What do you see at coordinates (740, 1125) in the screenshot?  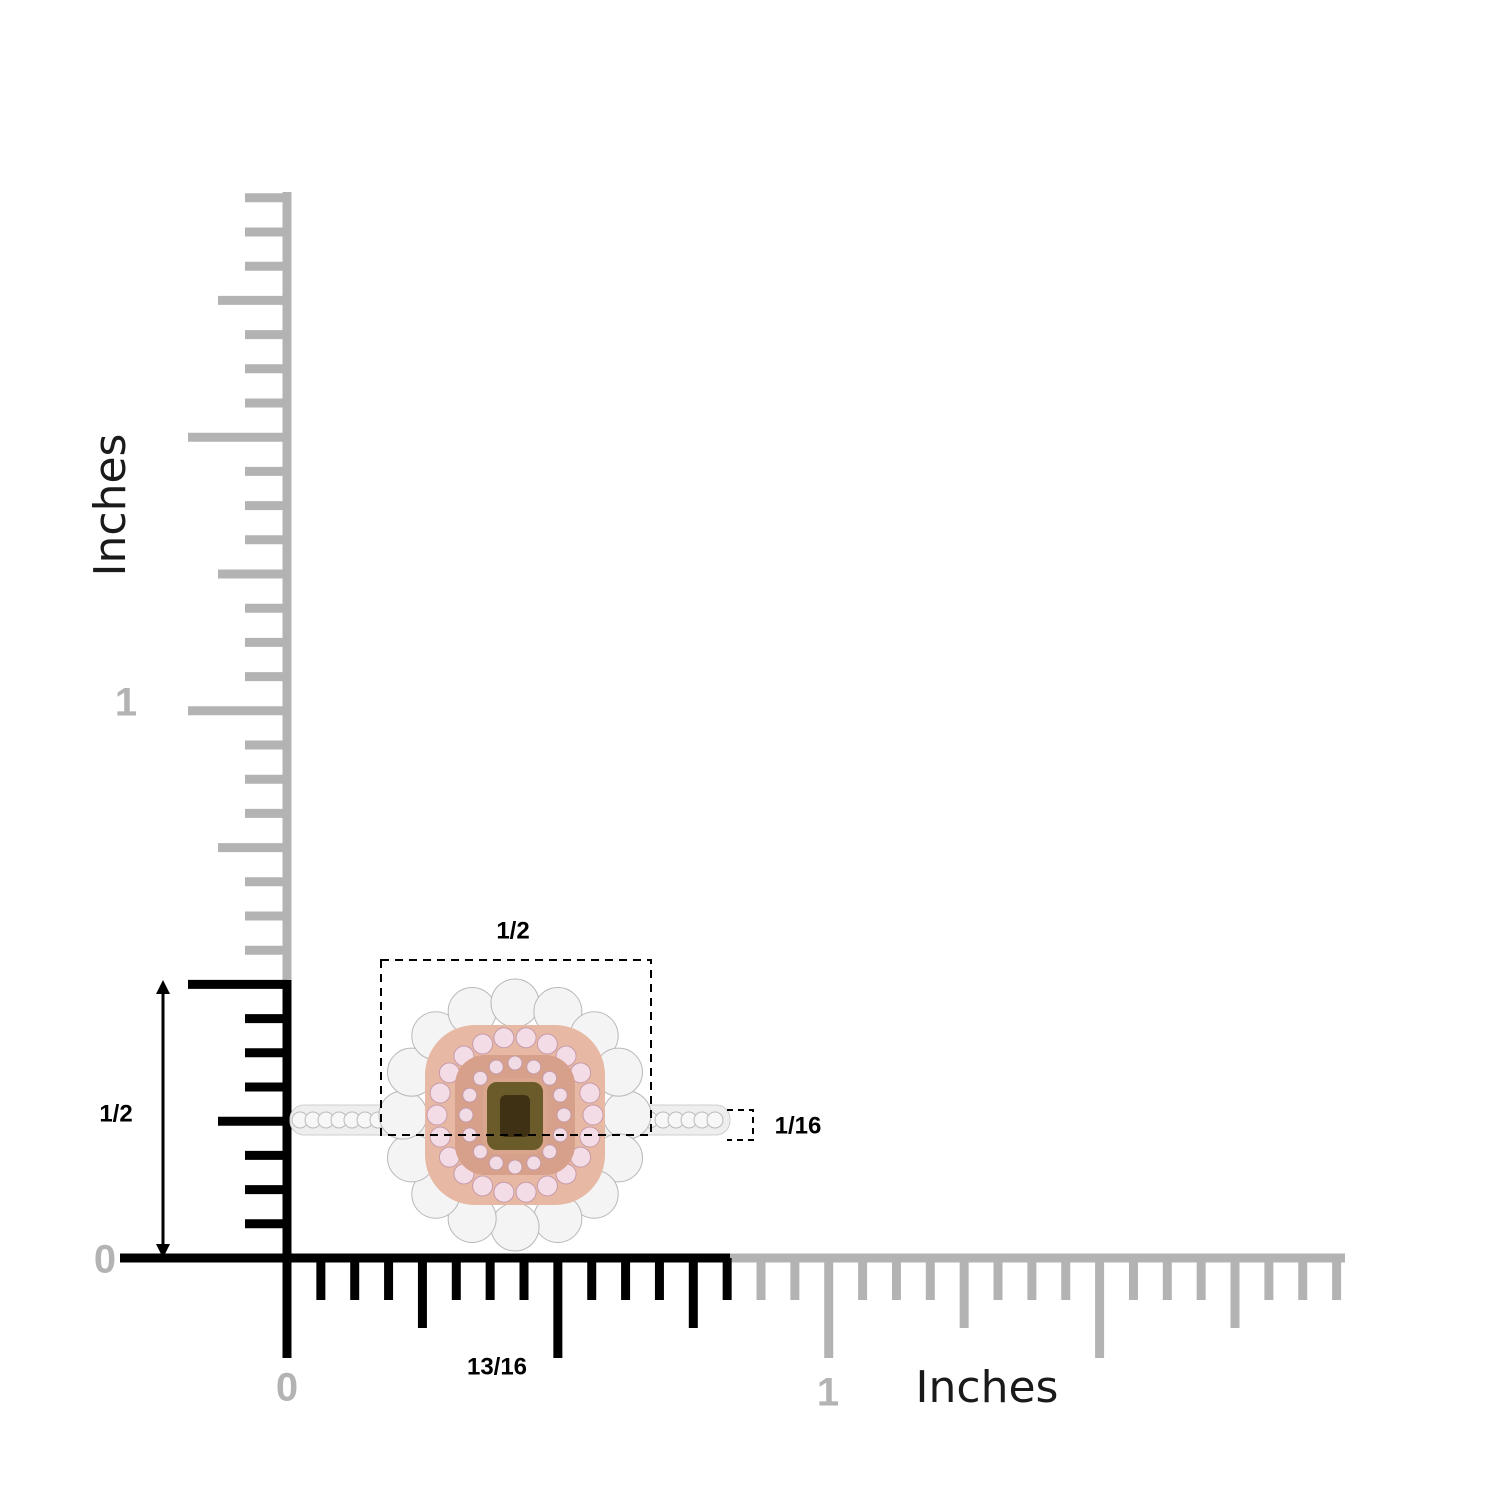 I see `band-bracket` at bounding box center [740, 1125].